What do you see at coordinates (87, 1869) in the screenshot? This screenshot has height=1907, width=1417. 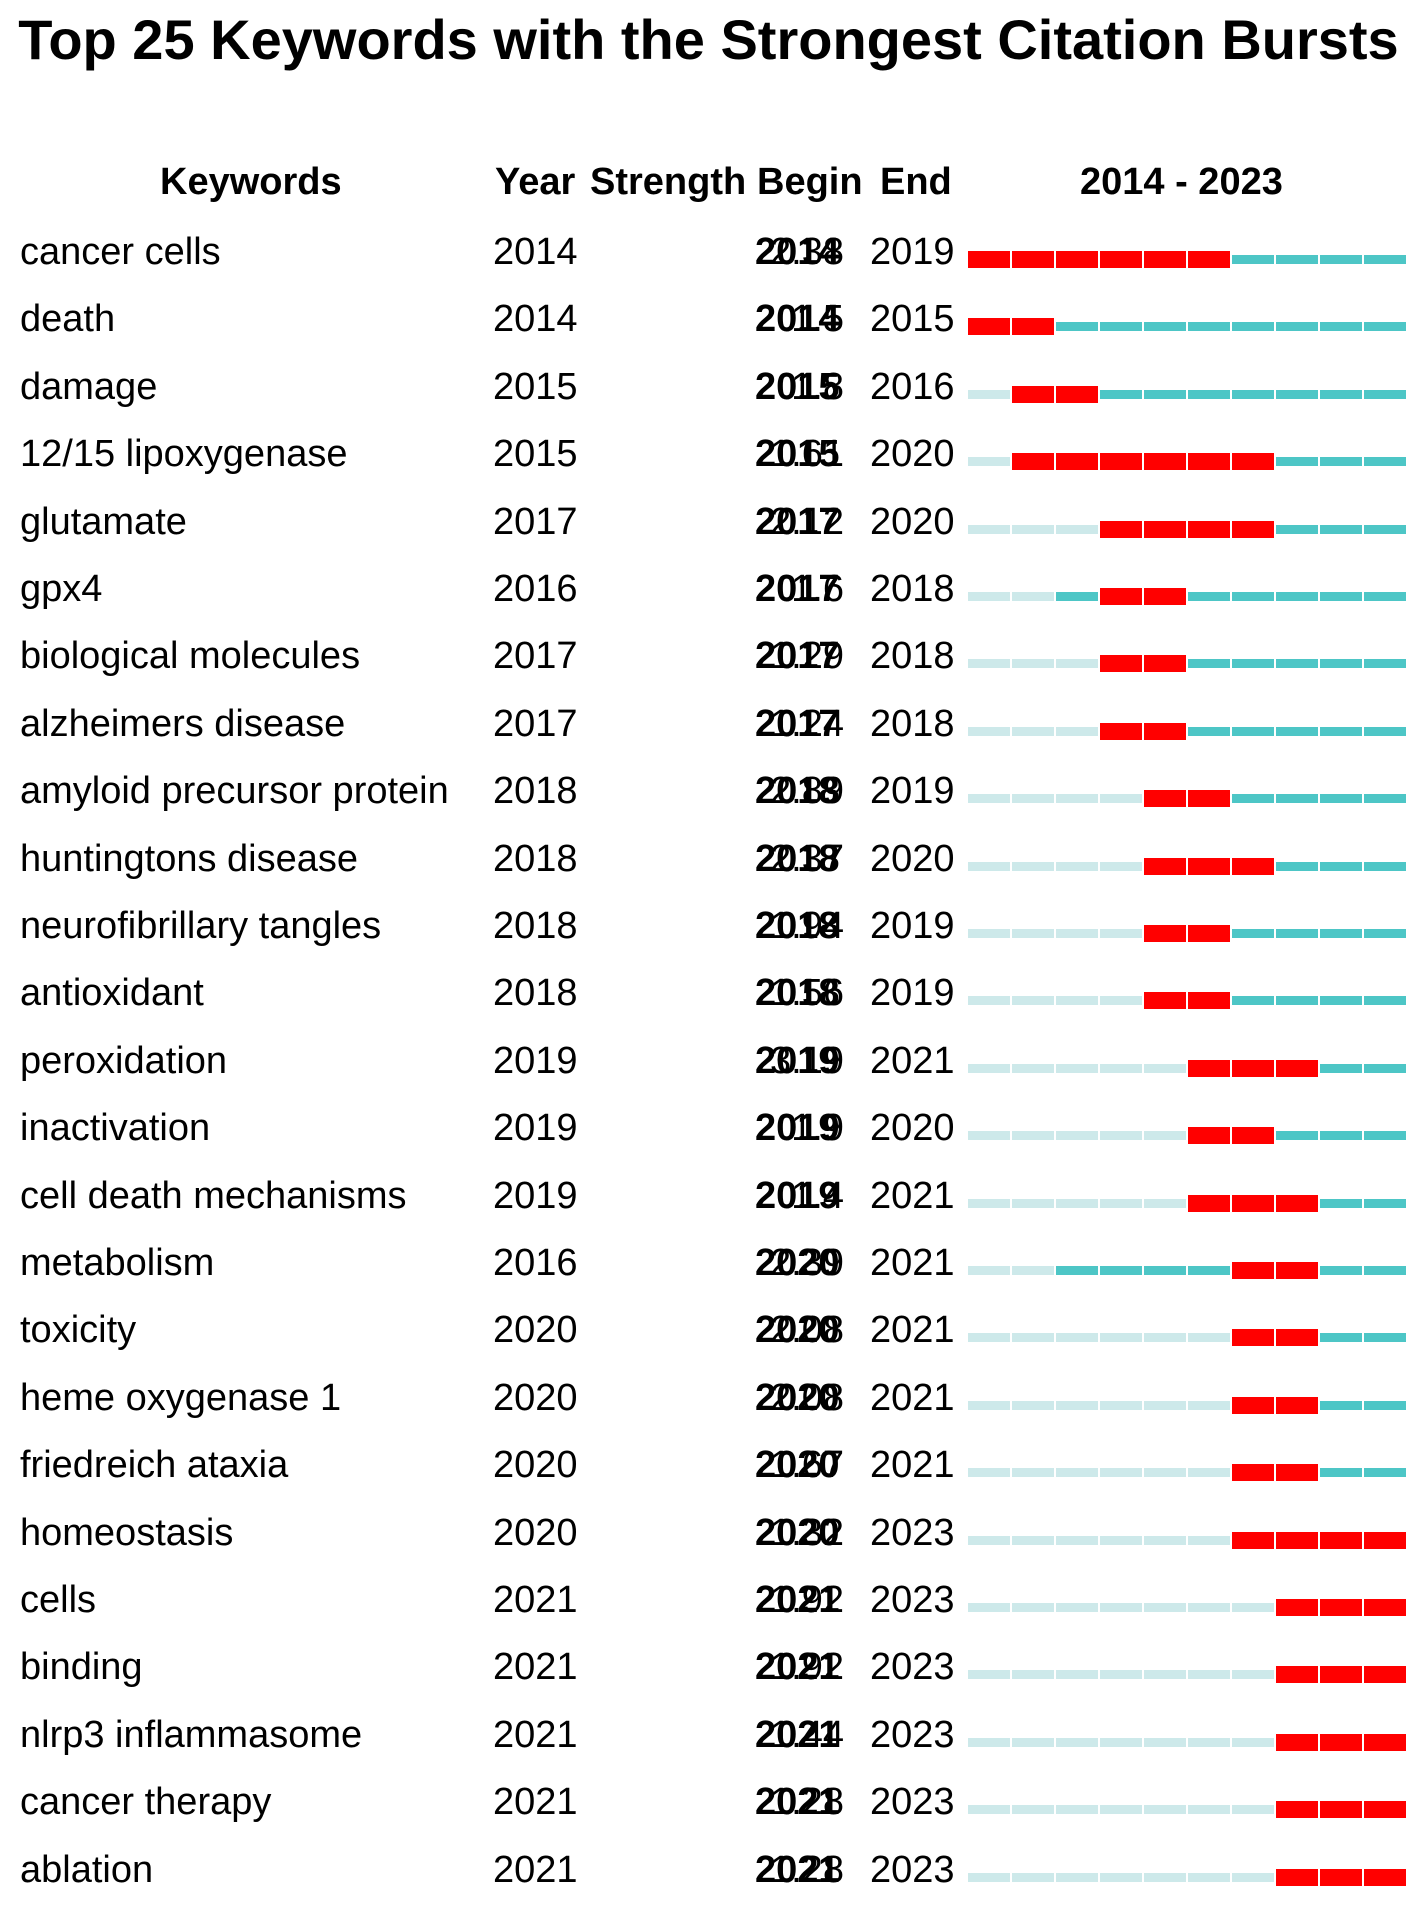 I see `keyword-cell: ablation` at bounding box center [87, 1869].